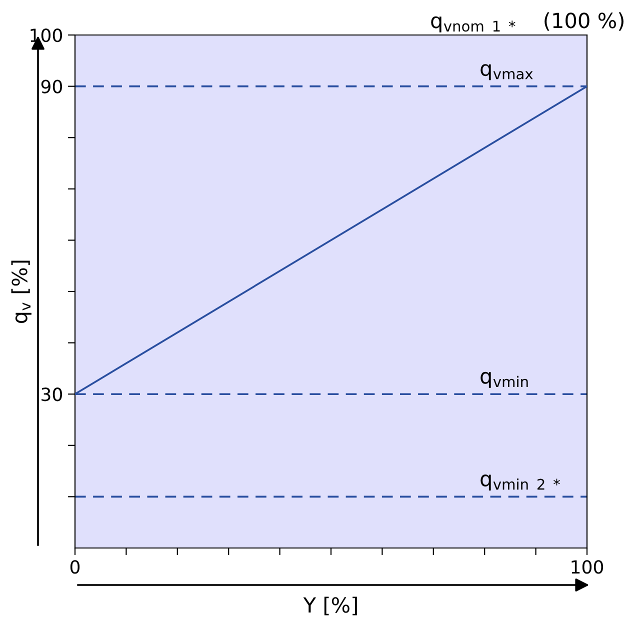 The image size is (630, 618). Describe the element at coordinates (75, 567) in the screenshot. I see `x-tick-label: 0` at that location.